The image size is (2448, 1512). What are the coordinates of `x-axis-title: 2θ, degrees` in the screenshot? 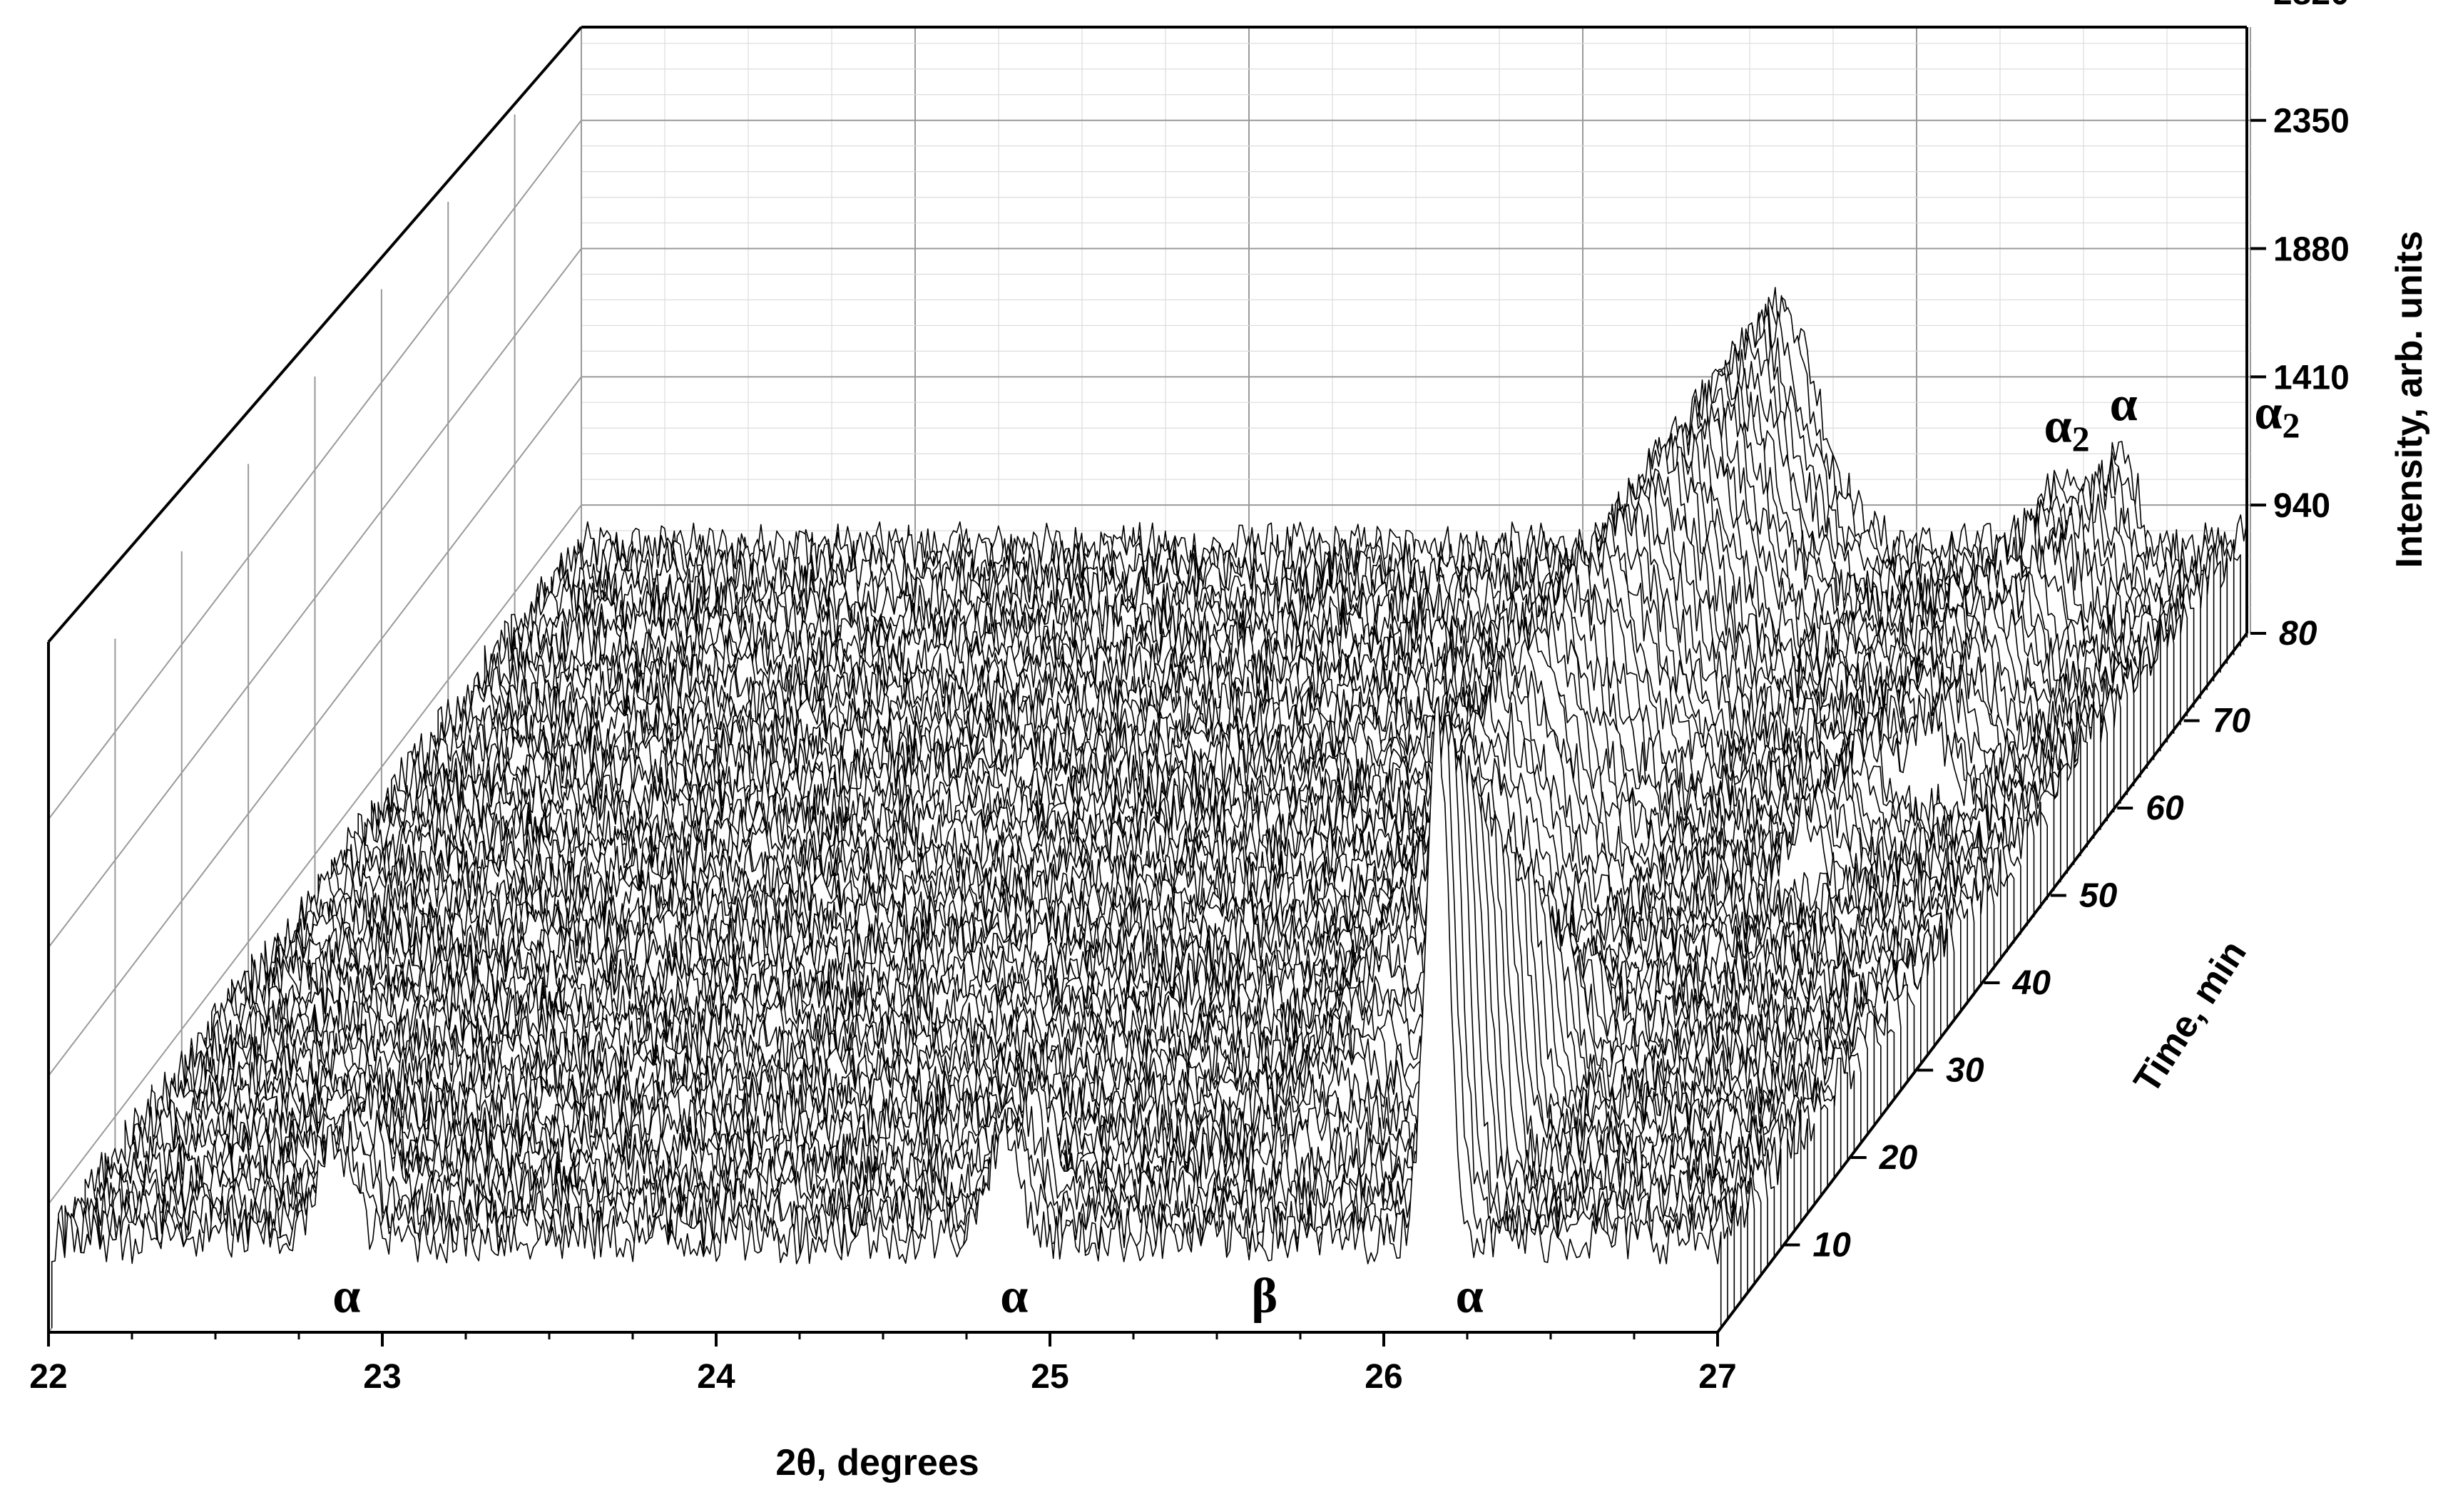 It's located at (877, 1462).